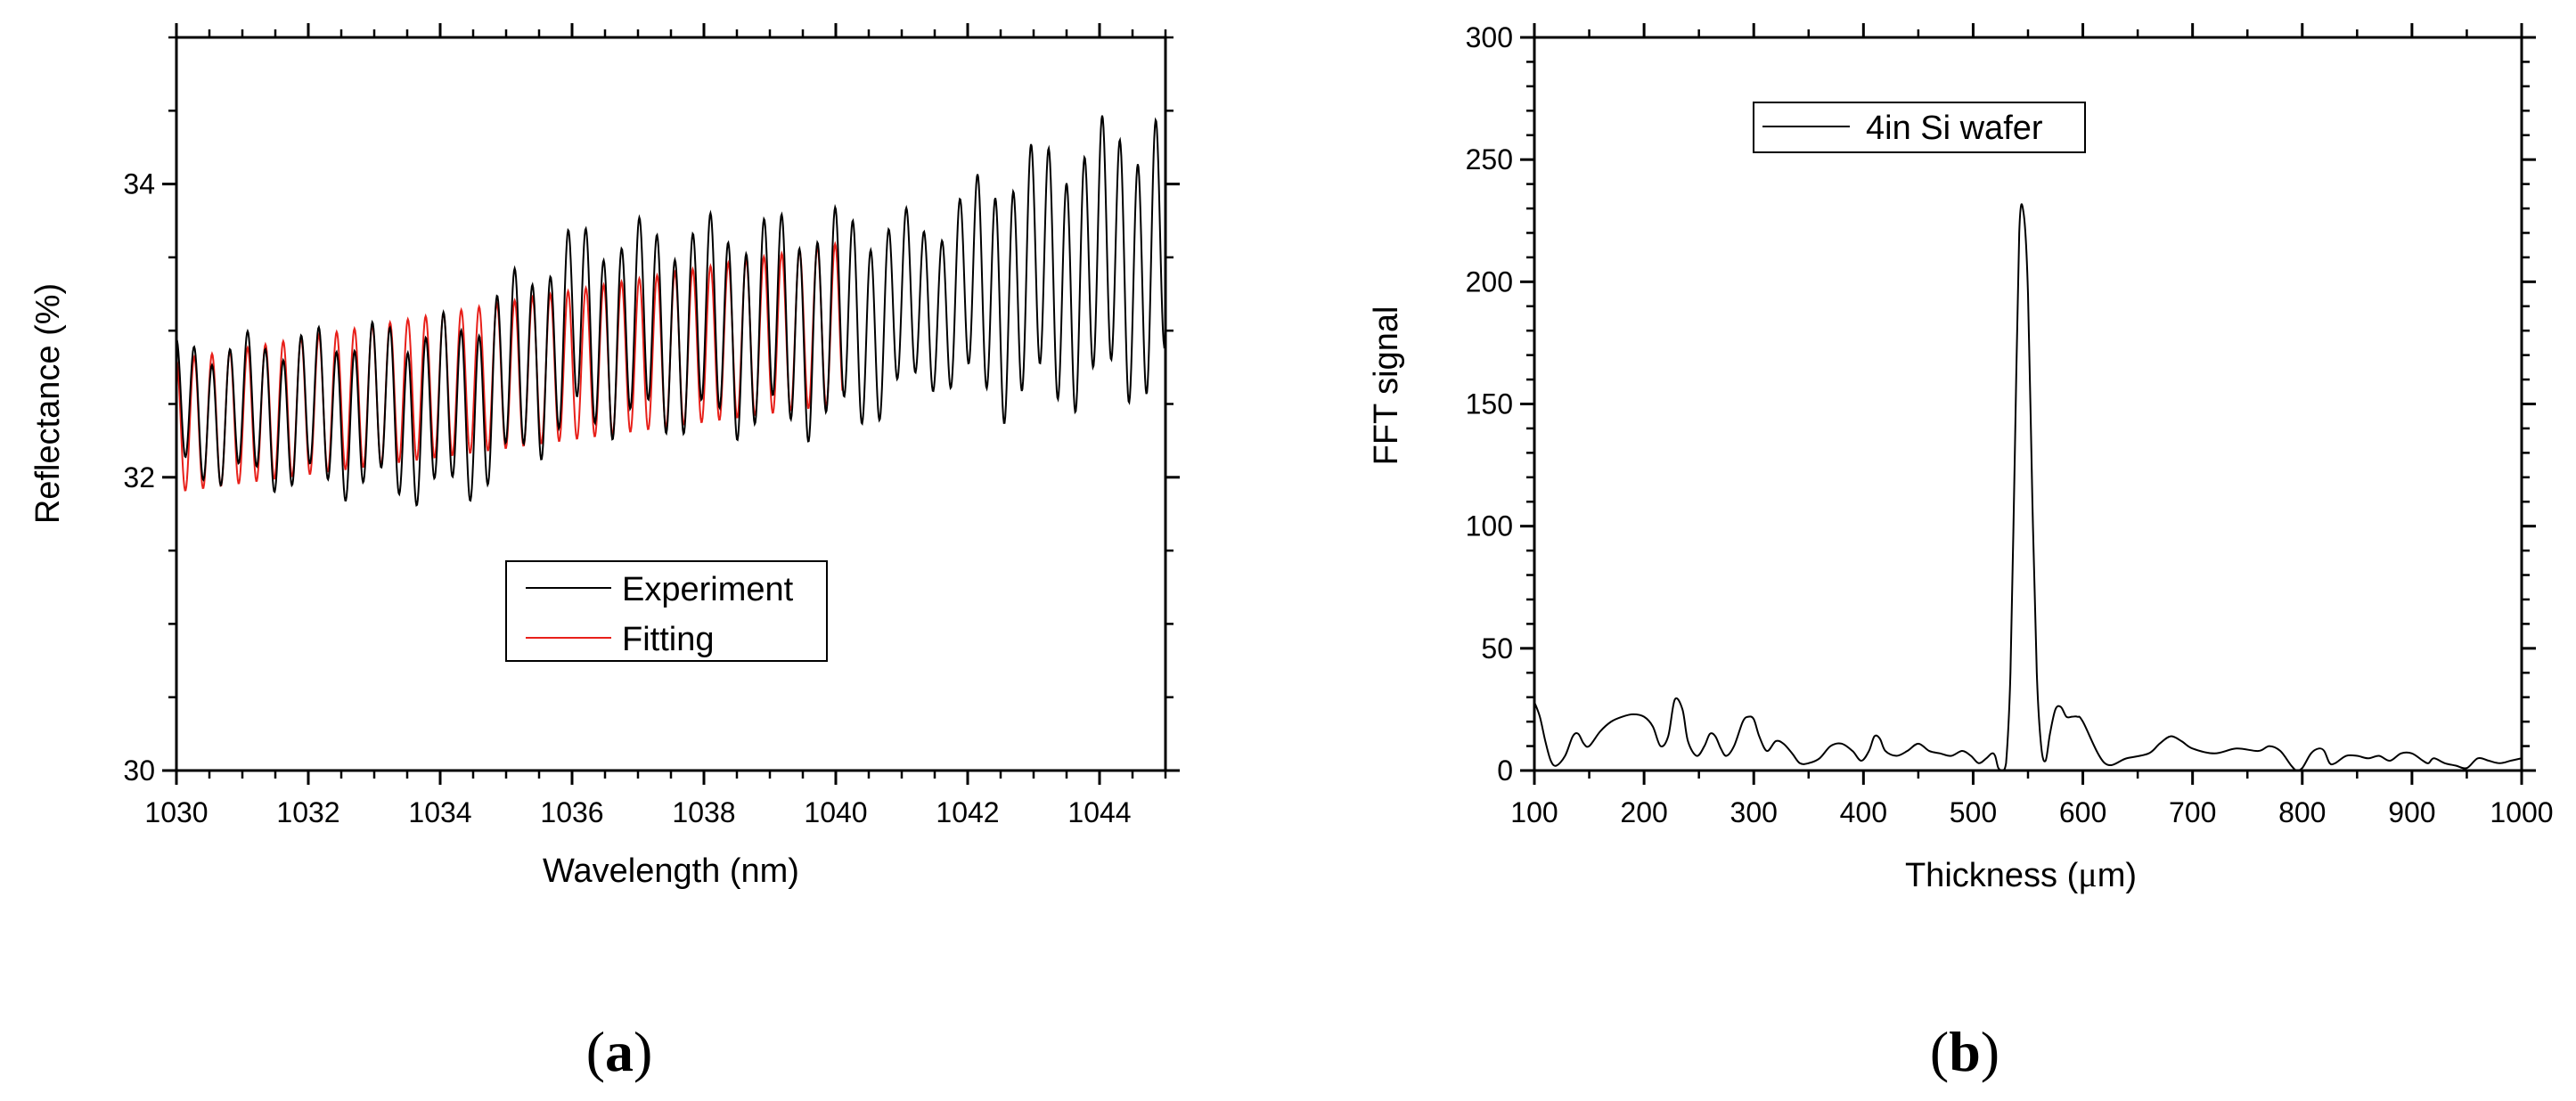  Describe the element at coordinates (2411, 812) in the screenshot. I see `b-x-tick-label: 900` at that location.